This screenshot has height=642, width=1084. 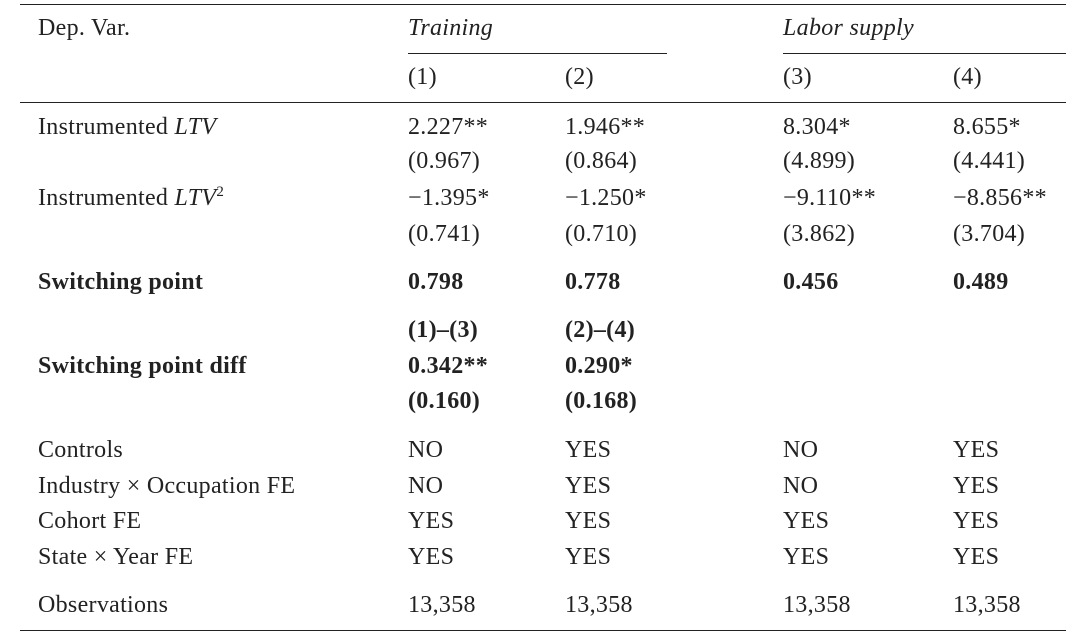 I want to click on column-header: (3), so click(x=797, y=77).